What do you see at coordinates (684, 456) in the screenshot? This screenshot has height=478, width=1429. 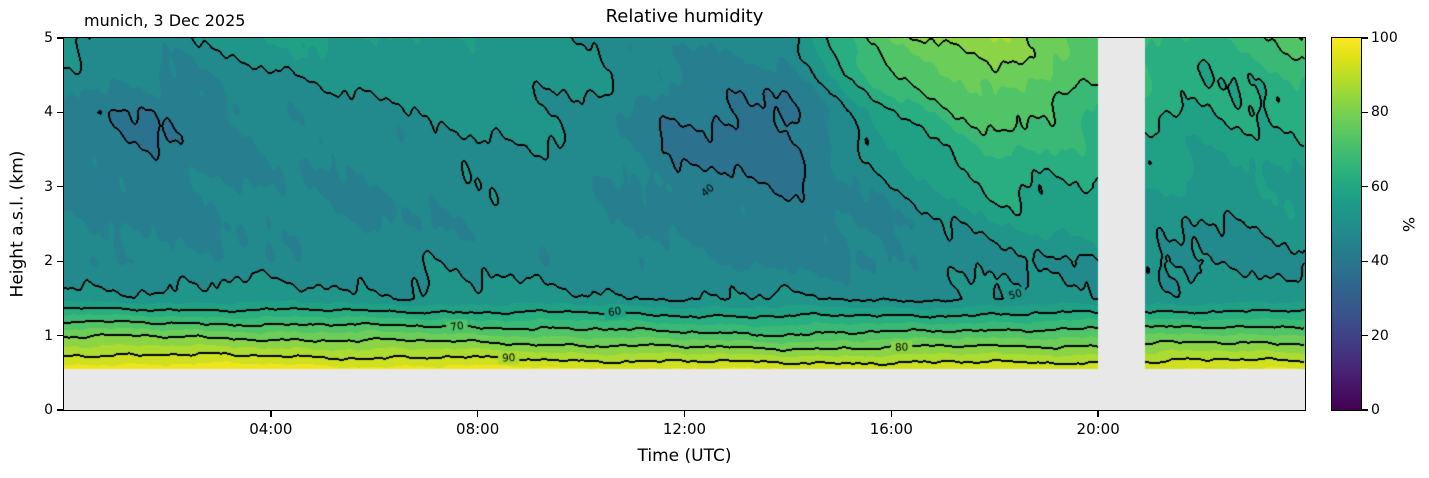 I see `x-axis-label: Time (UTC)` at bounding box center [684, 456].